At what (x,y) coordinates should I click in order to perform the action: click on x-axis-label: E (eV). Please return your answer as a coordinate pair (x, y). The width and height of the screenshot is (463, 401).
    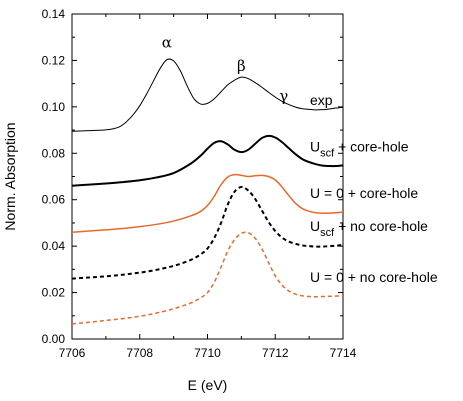
    Looking at the image, I should click on (208, 385).